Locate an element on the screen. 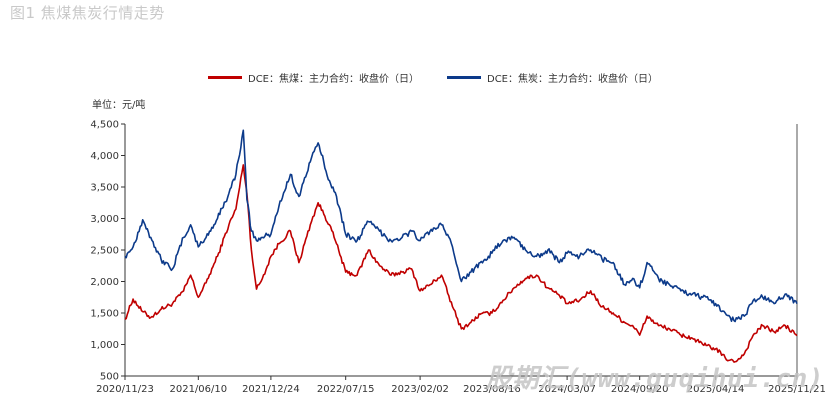 The width and height of the screenshot is (840, 405). x-tick-label: 2024/09/20 is located at coordinates (640, 389).